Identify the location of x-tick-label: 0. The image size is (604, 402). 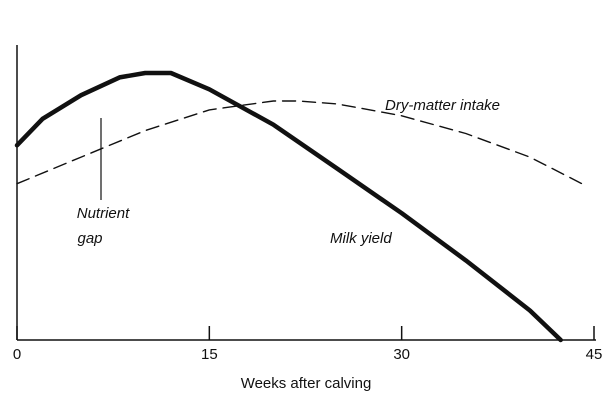
(17, 354).